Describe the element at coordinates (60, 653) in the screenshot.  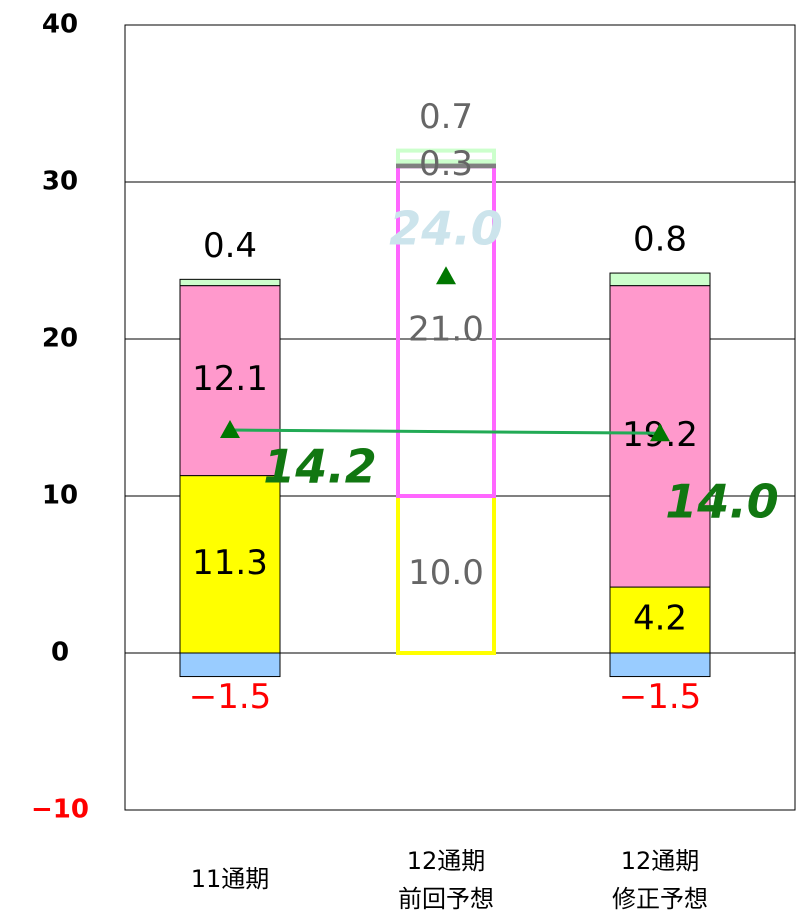
I see `y-tick-label: 0` at that location.